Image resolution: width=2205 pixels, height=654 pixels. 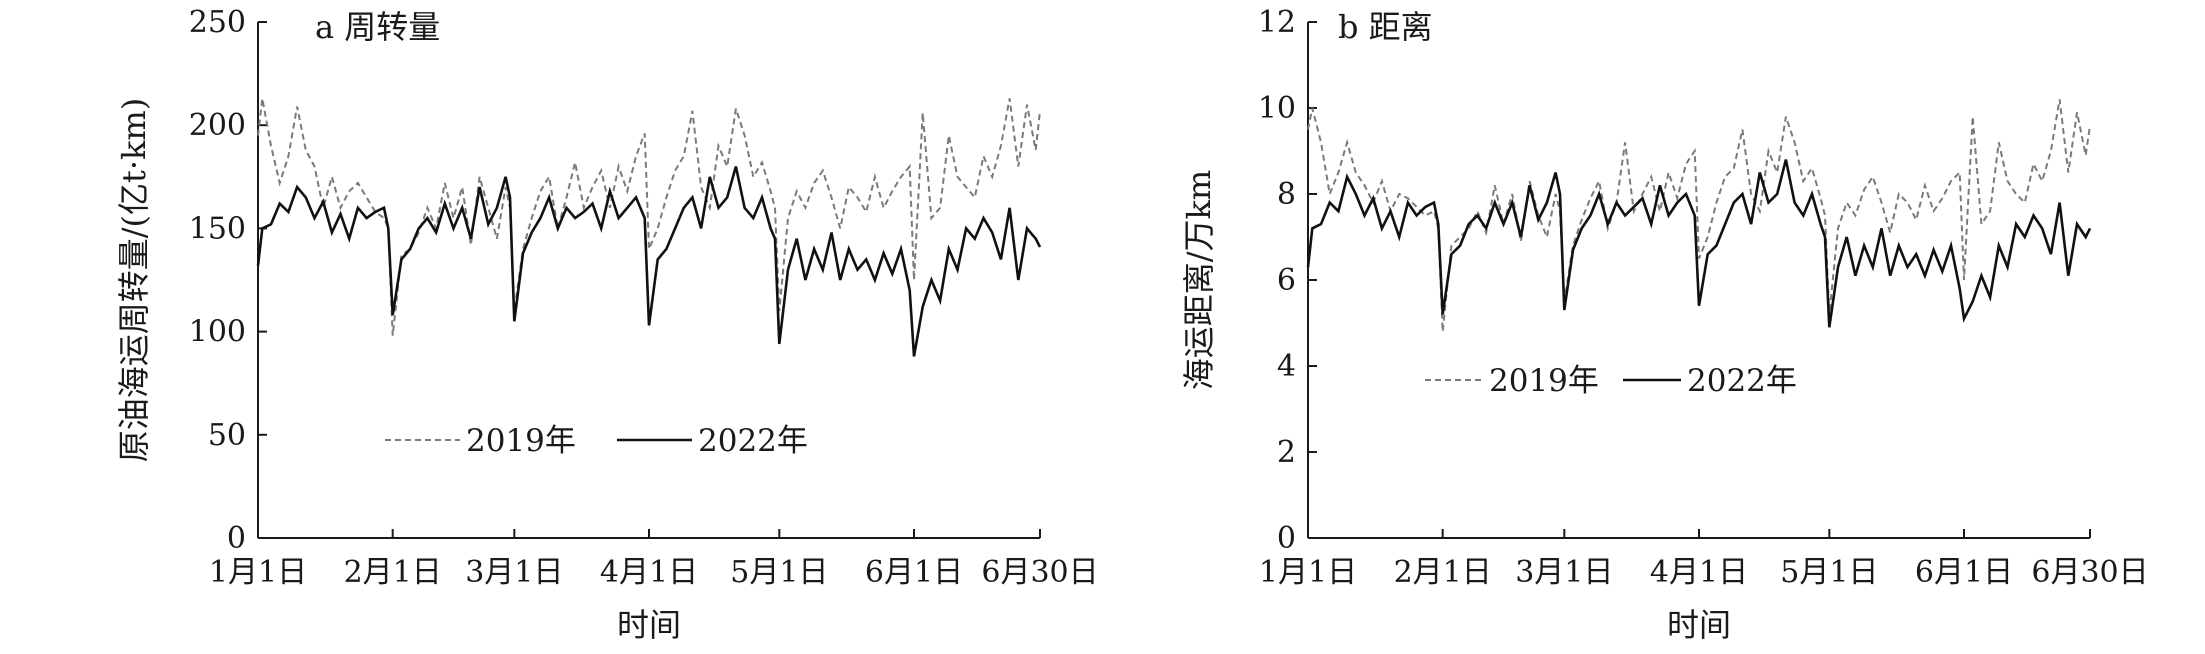 What do you see at coordinates (377, 27) in the screenshot?
I see `panel-title: a 周转量` at bounding box center [377, 27].